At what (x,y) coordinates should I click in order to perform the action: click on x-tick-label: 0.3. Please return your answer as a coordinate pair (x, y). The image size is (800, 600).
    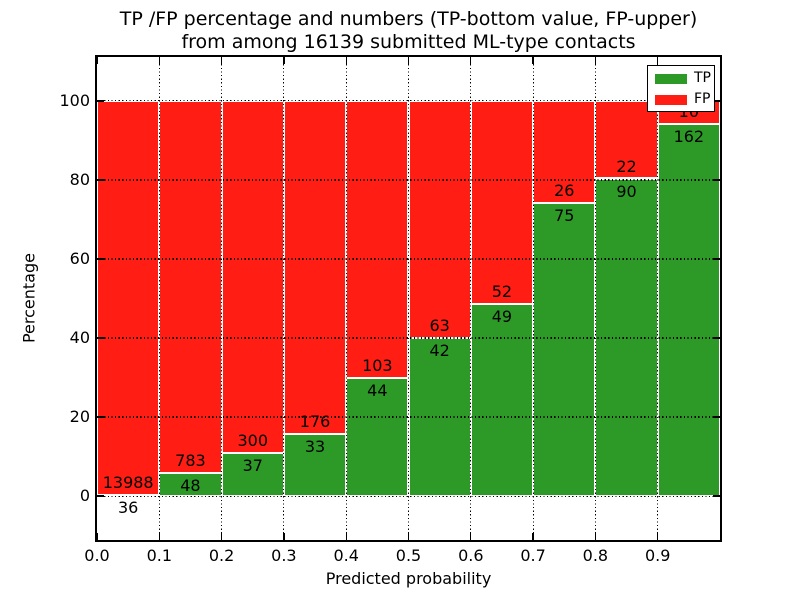
    Looking at the image, I should click on (284, 555).